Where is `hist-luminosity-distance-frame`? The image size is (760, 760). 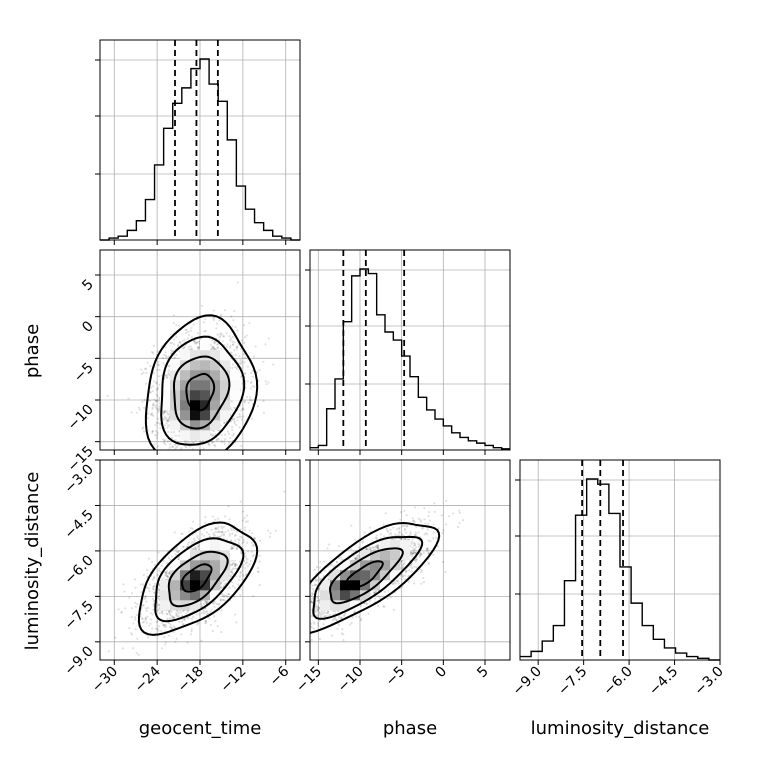 hist-luminosity-distance-frame is located at coordinates (620, 560).